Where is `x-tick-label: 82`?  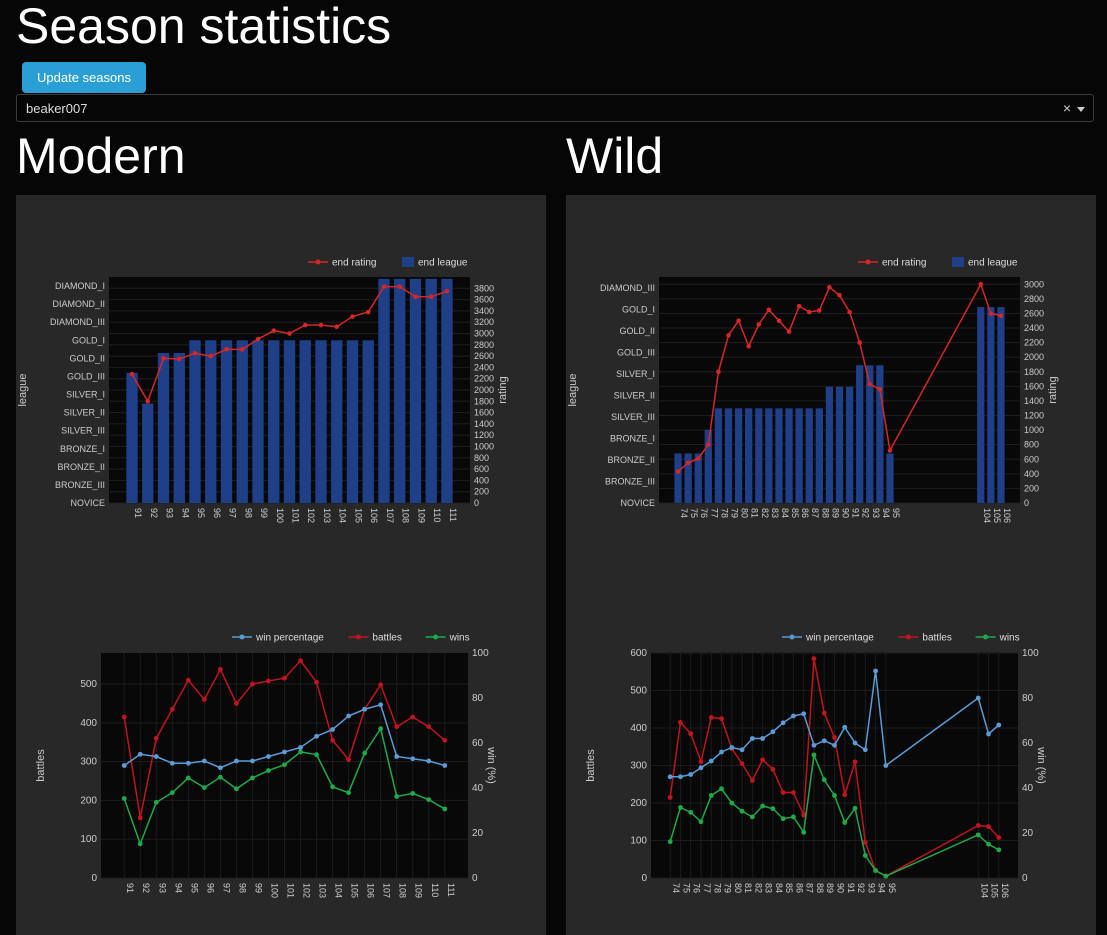
x-tick-label: 82 is located at coordinates (758, 888).